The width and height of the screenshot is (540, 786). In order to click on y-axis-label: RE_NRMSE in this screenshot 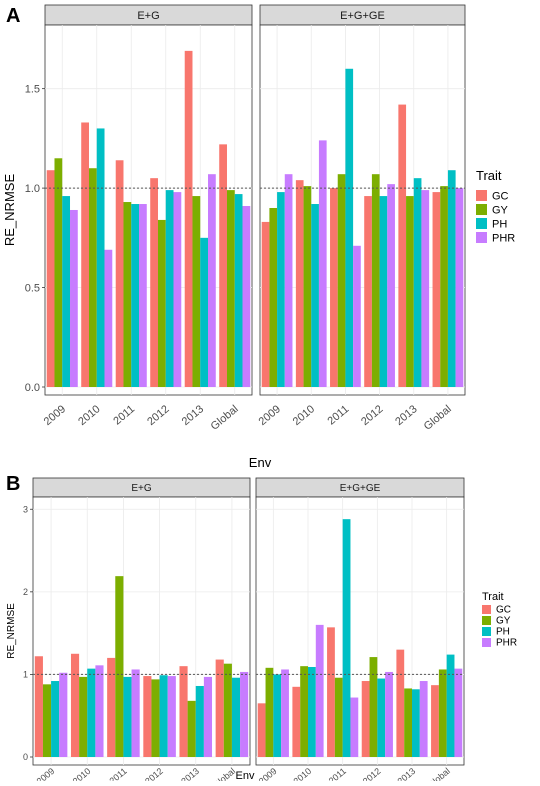, I will do `click(11, 631)`.